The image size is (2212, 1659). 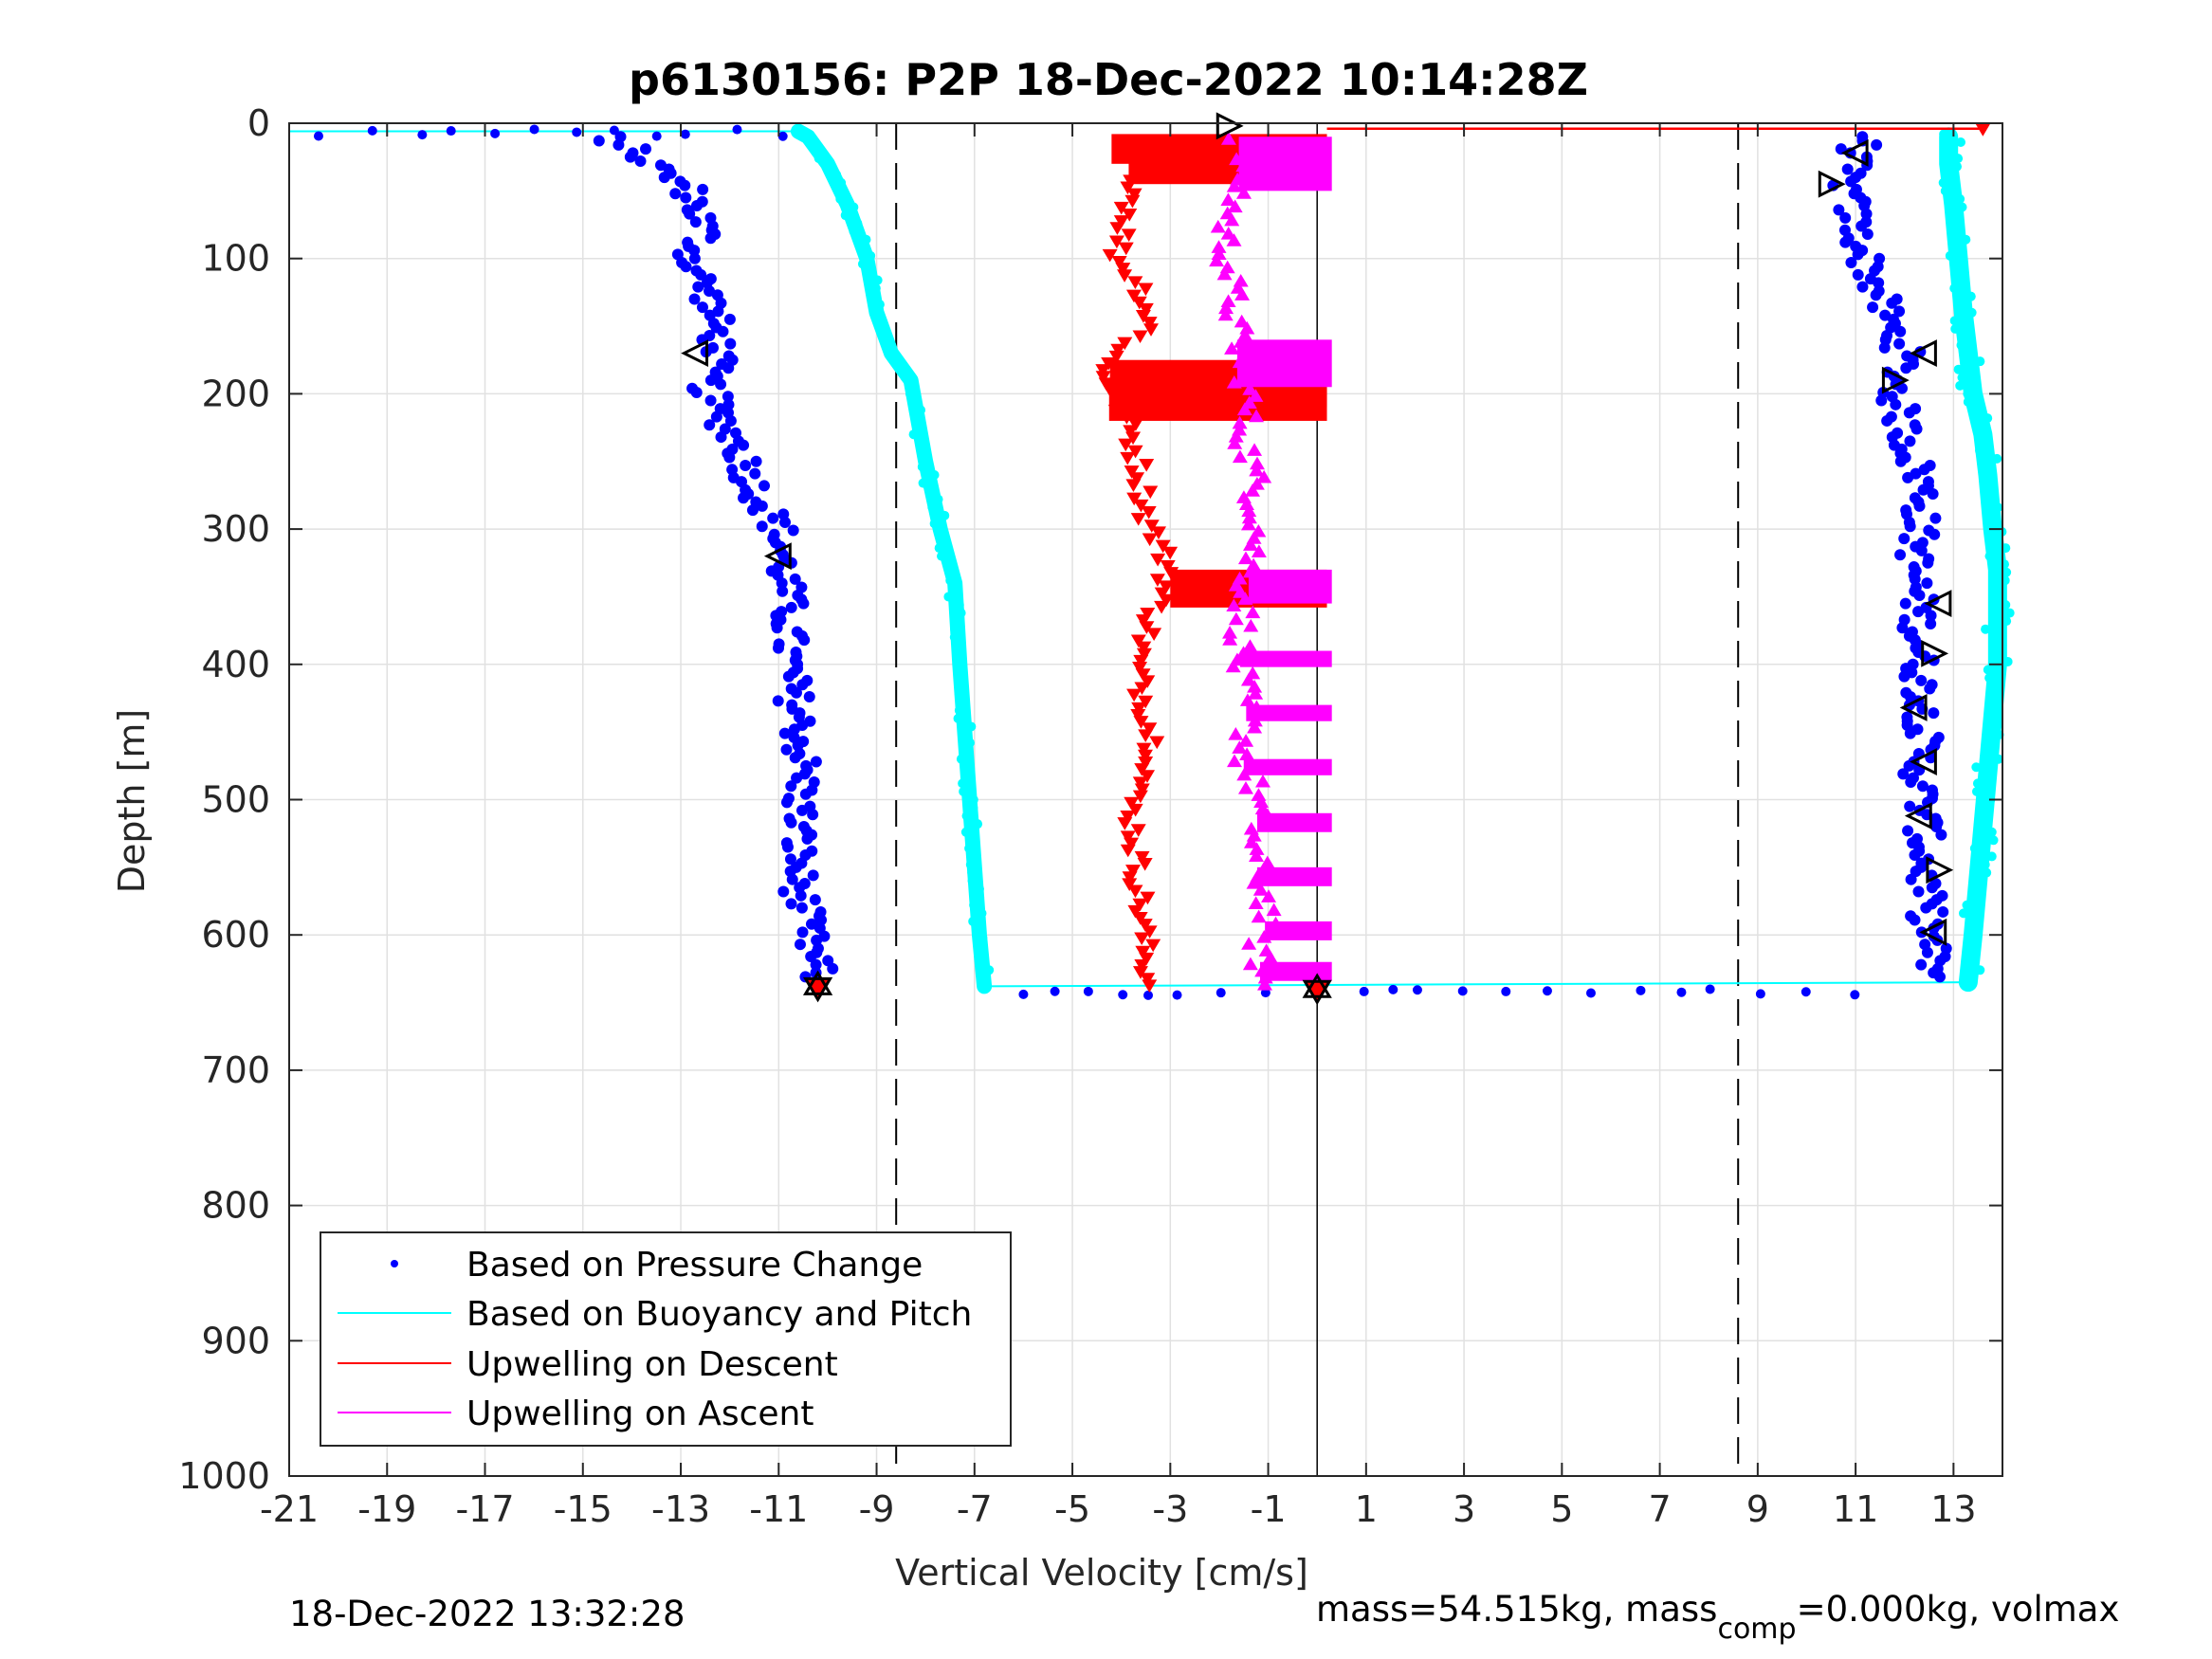 What do you see at coordinates (1958, 1609) in the screenshot?
I see `footer-mass-suffix: =0.000kg, volmax` at bounding box center [1958, 1609].